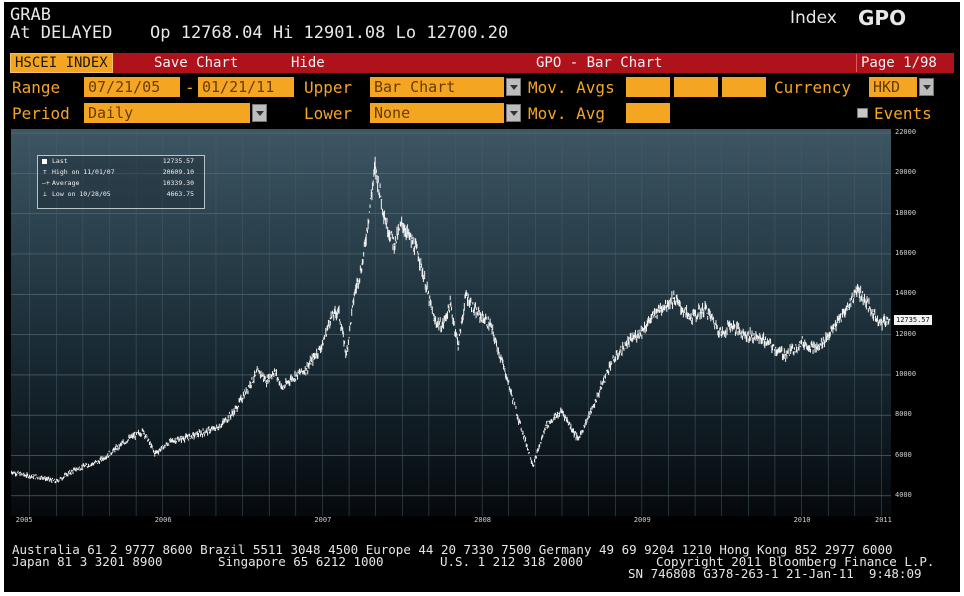 Image resolution: width=964 pixels, height=596 pixels. I want to click on legend-row-high: ⊤ High on 11/01/07 20609.10, so click(121, 172).